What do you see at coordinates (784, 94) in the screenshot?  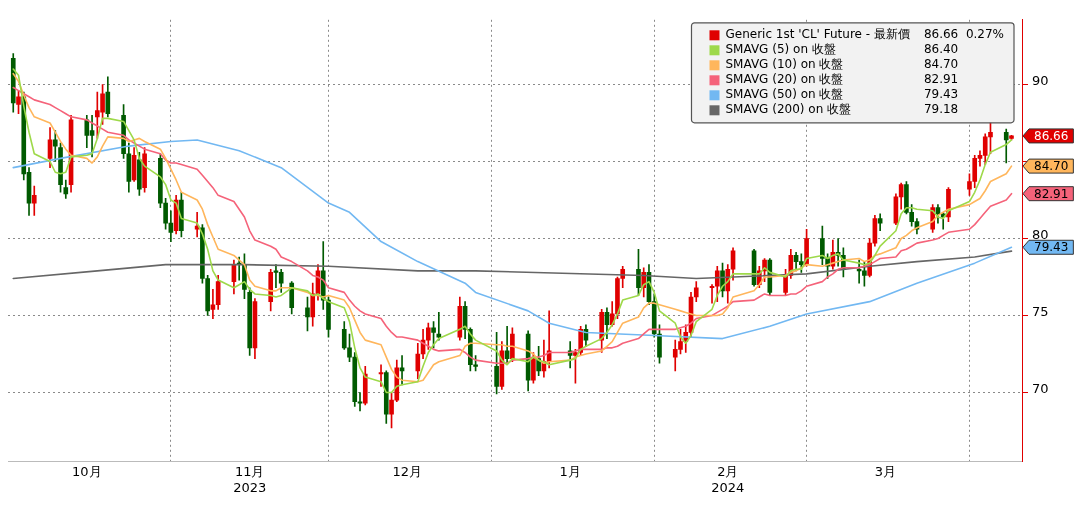 I see `legend-label: SMAVG (50) on 收盤` at bounding box center [784, 94].